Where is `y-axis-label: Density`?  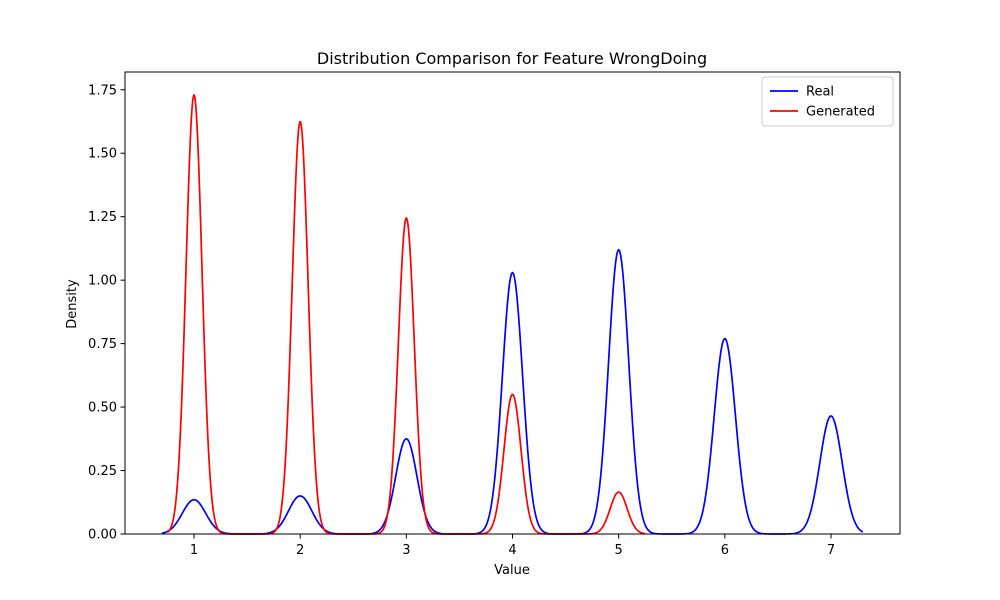 y-axis-label: Density is located at coordinates (72, 304).